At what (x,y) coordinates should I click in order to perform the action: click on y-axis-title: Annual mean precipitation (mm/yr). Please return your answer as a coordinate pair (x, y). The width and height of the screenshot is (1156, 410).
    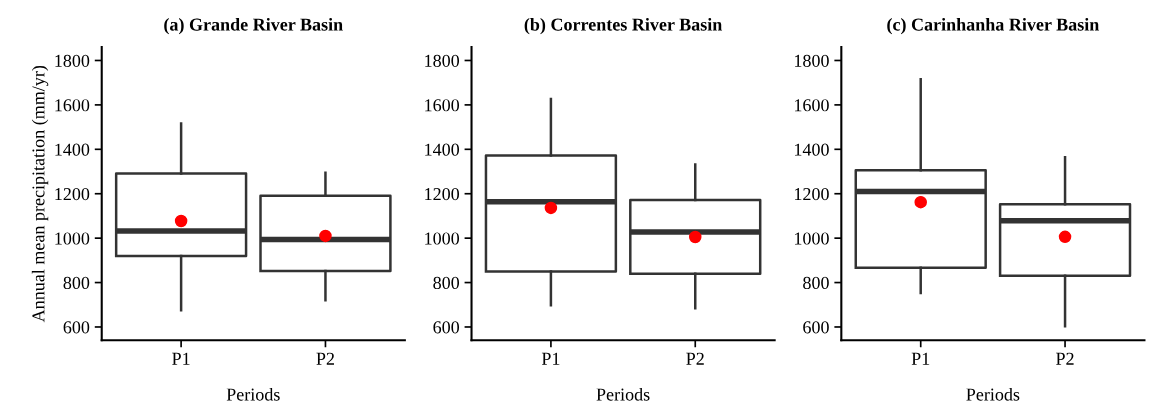
    Looking at the image, I should click on (40, 194).